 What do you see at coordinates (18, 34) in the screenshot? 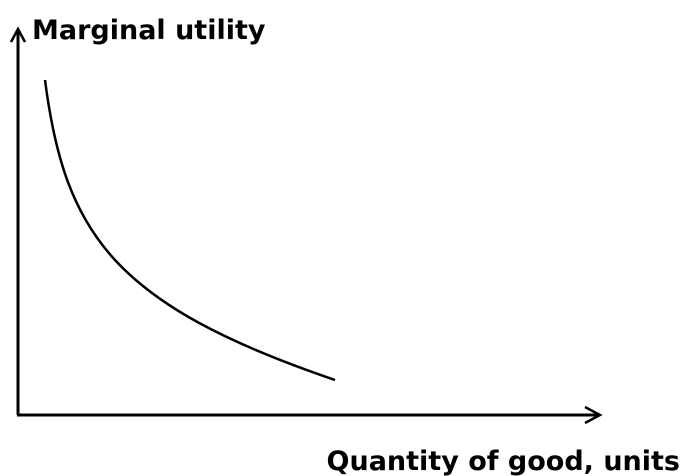
I see `y-axis-arrow` at bounding box center [18, 34].